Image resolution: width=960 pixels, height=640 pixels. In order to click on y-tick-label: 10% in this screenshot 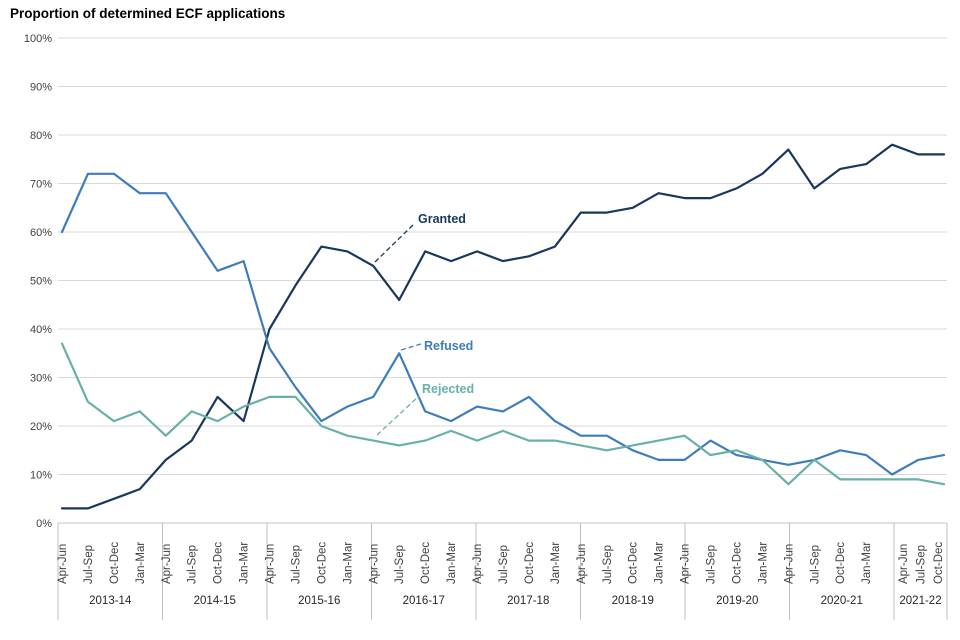, I will do `click(41, 476)`.